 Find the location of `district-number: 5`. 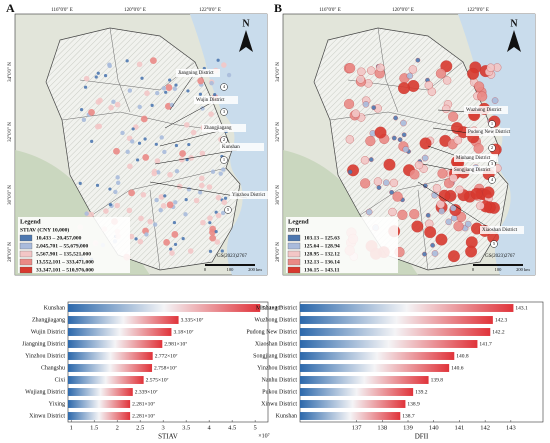

district-number: 5 is located at coordinates (228, 209).